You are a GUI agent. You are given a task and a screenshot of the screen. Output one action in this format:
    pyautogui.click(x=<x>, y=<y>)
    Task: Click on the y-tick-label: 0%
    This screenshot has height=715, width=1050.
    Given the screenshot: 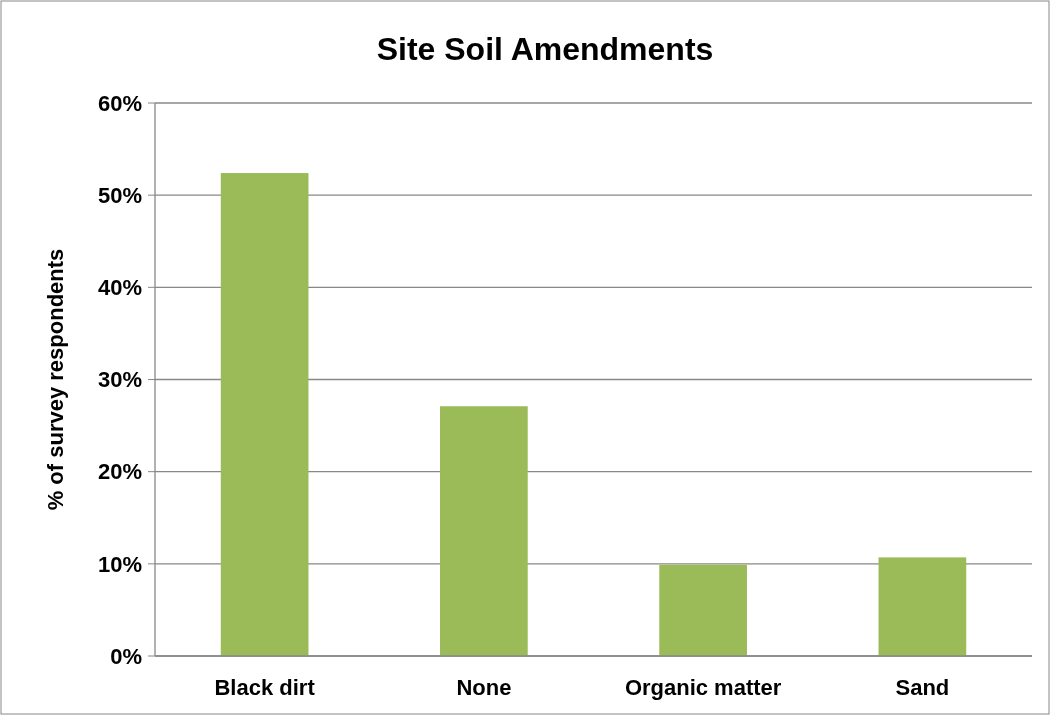 What is the action you would take?
    pyautogui.click(x=126, y=656)
    